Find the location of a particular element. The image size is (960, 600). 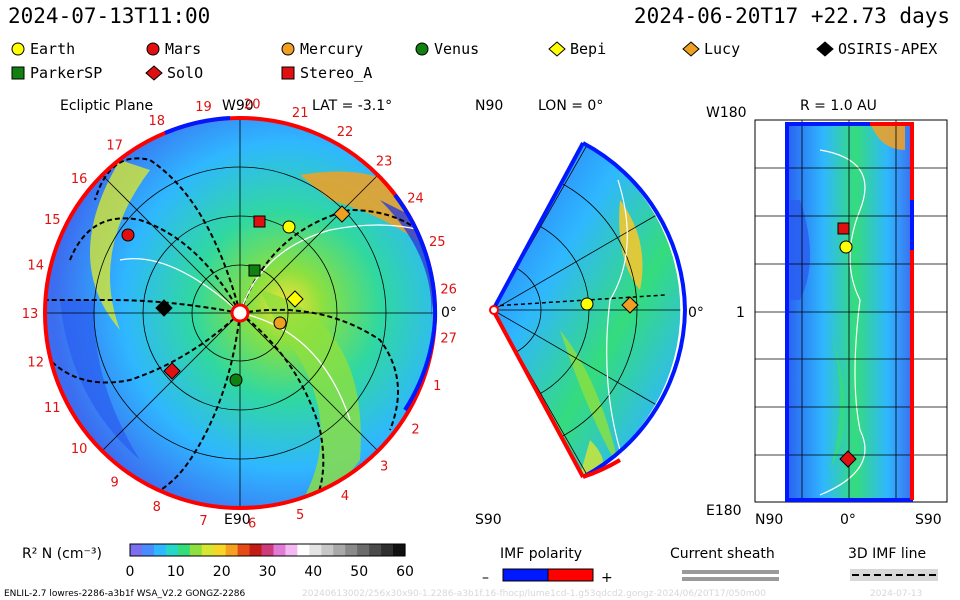

carrington-label: 8 is located at coordinates (157, 507).